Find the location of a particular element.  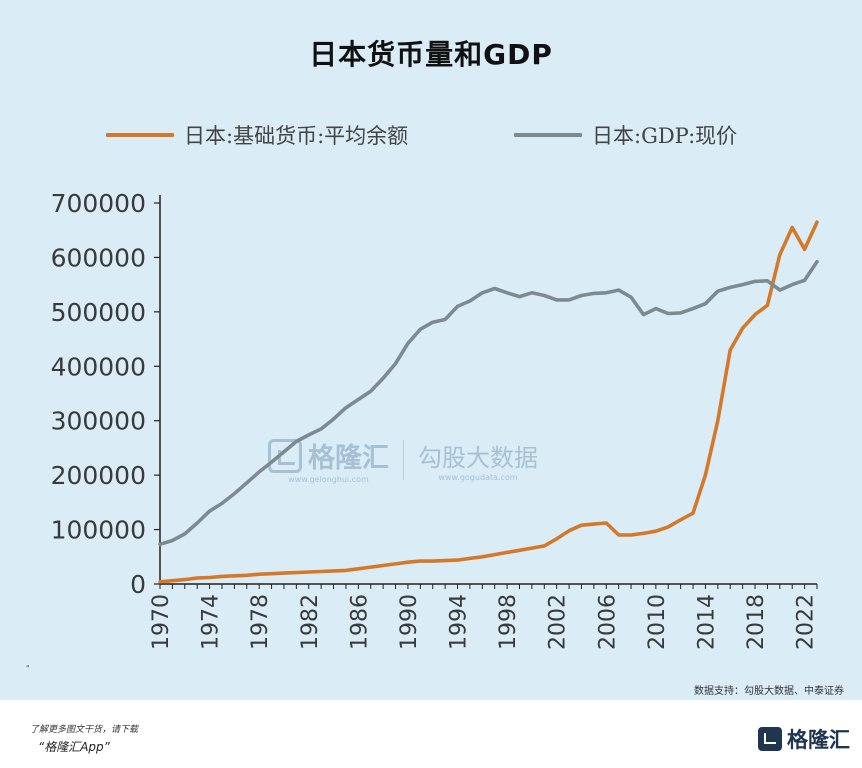

x-tick-label: 1974 is located at coordinates (211, 622).